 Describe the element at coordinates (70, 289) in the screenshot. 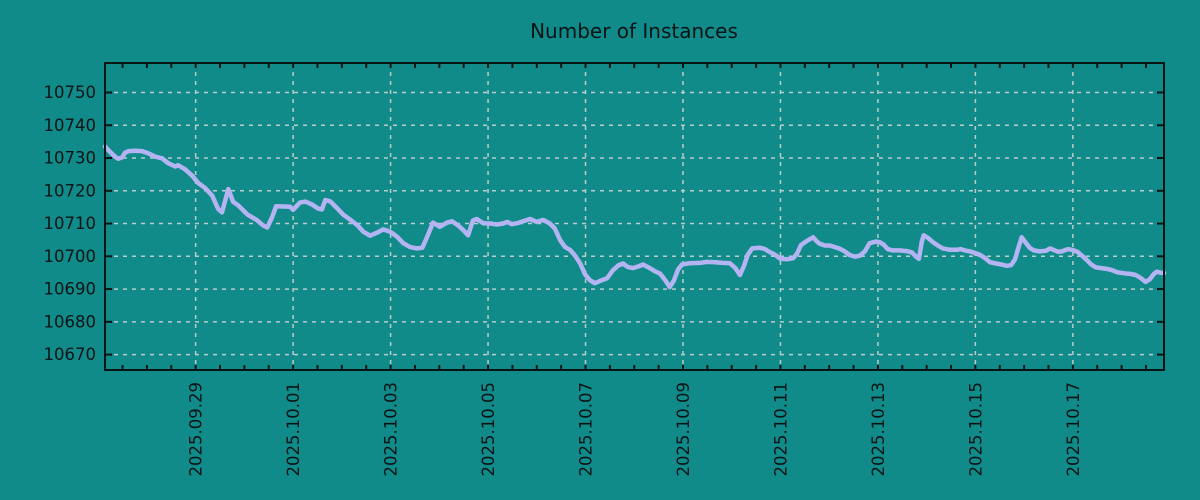

I see `y-tick-label: 10690` at that location.